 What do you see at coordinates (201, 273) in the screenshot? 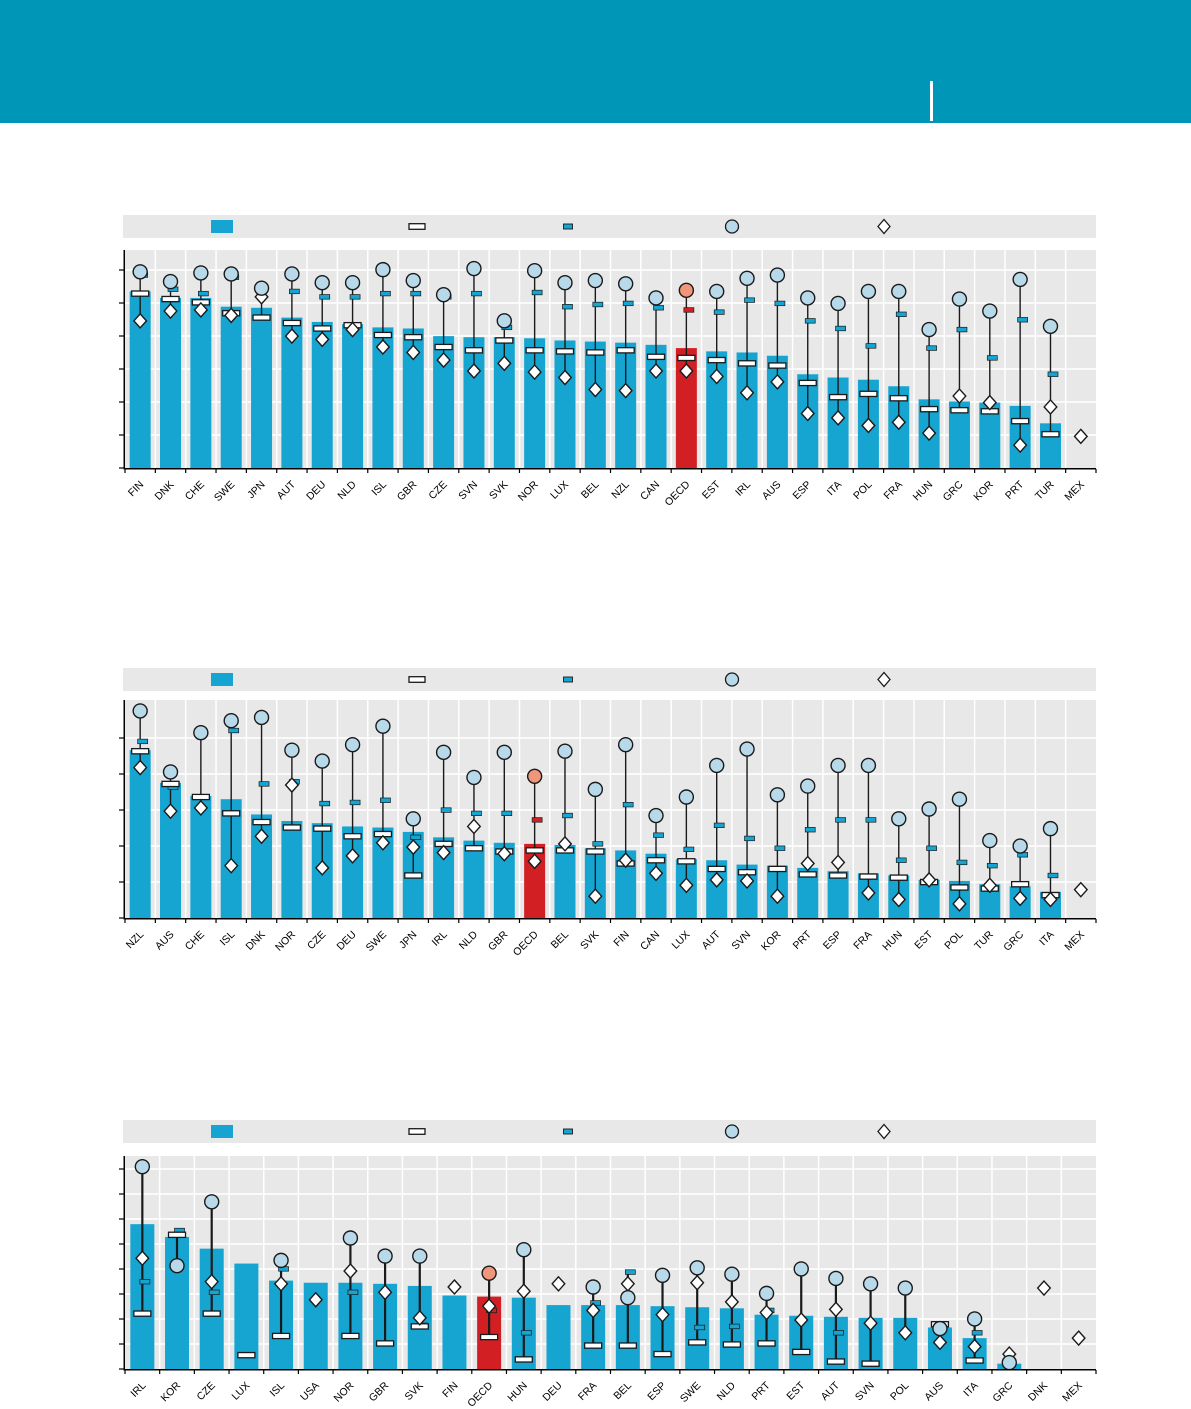
I see `circle-CHE` at bounding box center [201, 273].